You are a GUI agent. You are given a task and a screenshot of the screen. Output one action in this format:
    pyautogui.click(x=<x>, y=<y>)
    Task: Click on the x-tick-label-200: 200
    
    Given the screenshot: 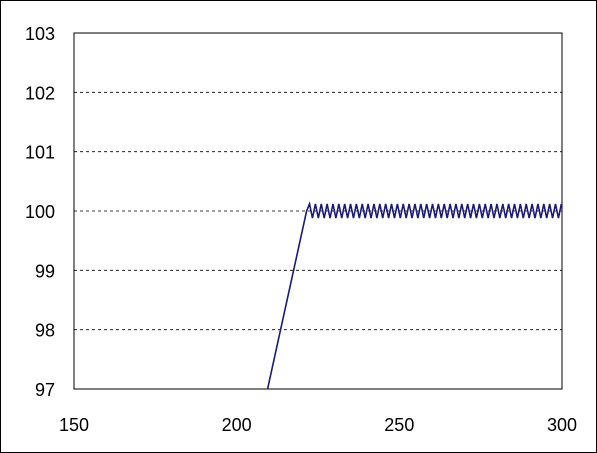 What is the action you would take?
    pyautogui.click(x=237, y=425)
    